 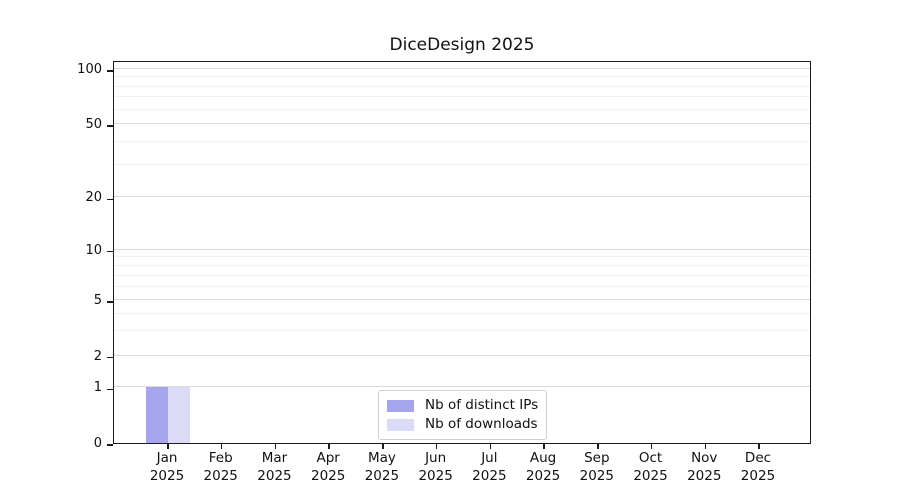 What do you see at coordinates (597, 467) in the screenshot?
I see `x-tick-label-sep: Sep 2025` at bounding box center [597, 467].